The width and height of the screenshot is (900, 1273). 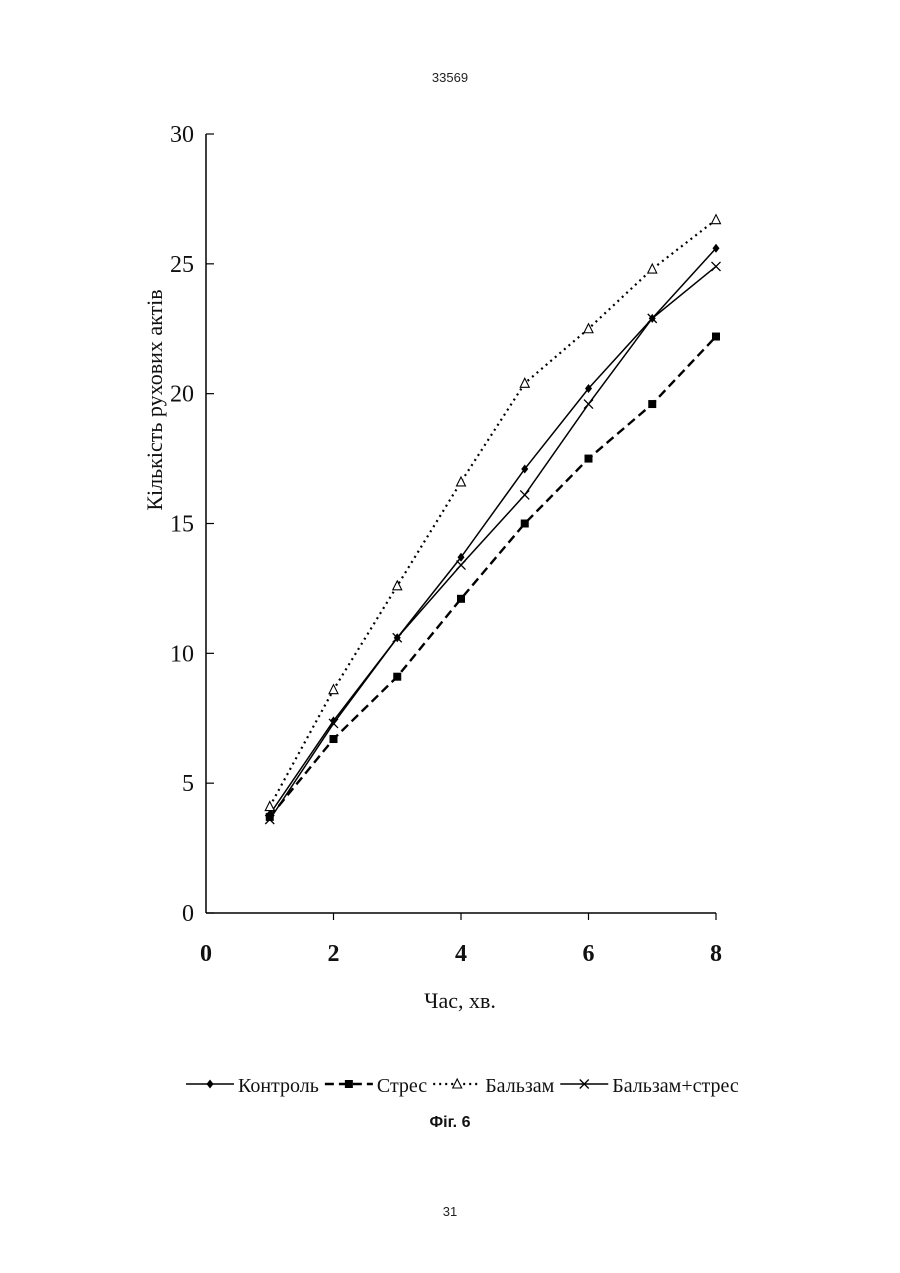 What do you see at coordinates (182, 395) in the screenshot?
I see `y-tick-label: 20` at bounding box center [182, 395].